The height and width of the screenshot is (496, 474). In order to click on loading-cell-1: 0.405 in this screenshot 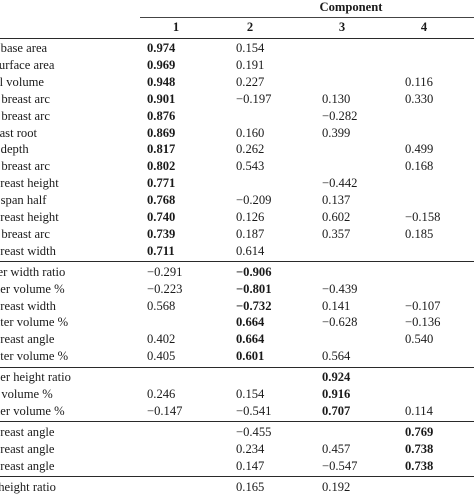, I will do `click(161, 356)`.